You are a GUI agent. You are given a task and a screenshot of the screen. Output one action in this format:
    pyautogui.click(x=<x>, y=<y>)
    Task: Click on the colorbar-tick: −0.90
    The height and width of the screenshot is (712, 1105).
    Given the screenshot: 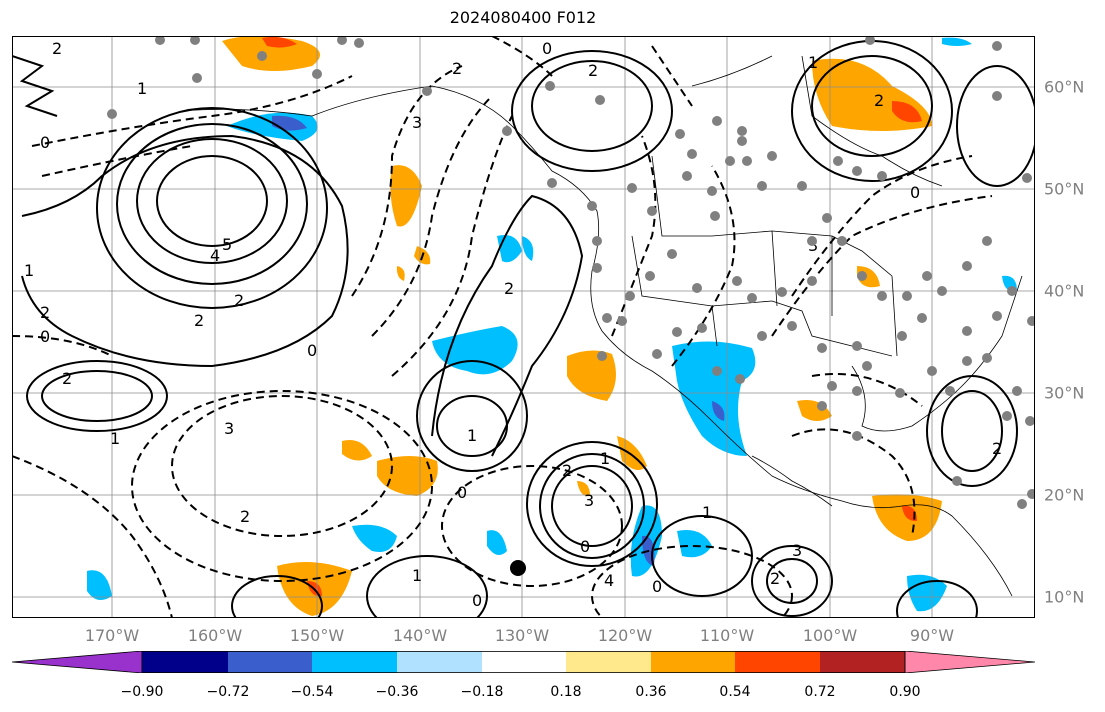 What is the action you would take?
    pyautogui.click(x=142, y=692)
    